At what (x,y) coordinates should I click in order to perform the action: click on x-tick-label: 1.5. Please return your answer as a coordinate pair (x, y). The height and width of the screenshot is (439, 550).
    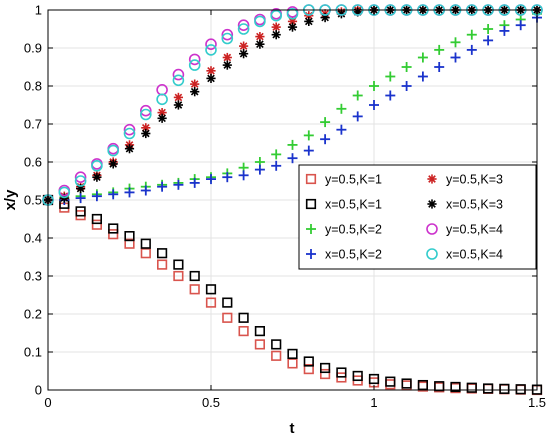
    Looking at the image, I should click on (537, 402).